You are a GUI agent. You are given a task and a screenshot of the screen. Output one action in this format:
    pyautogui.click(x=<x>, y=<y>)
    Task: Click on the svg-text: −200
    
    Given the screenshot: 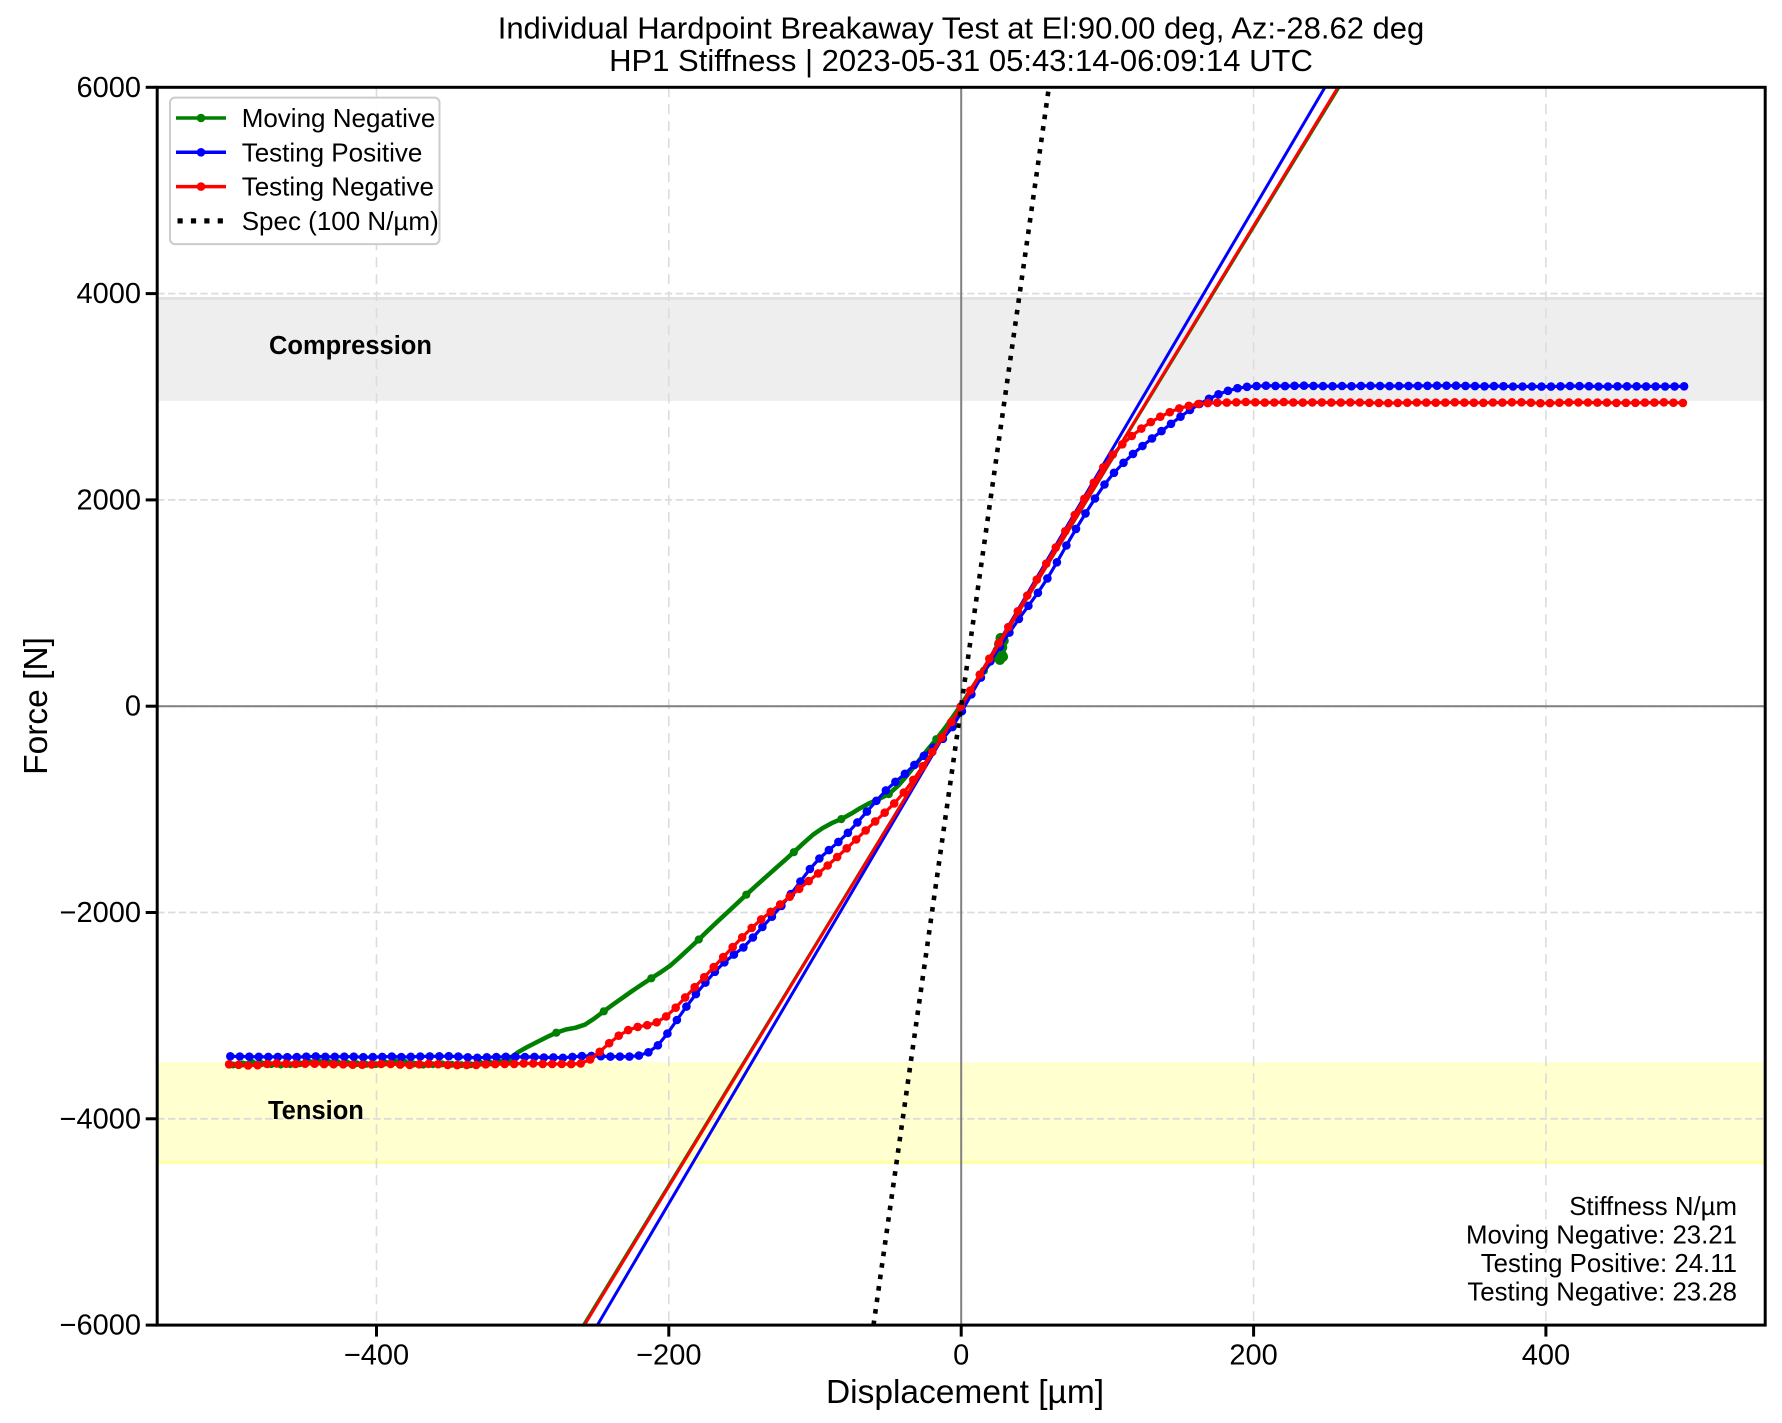 What is the action you would take?
    pyautogui.click(x=668, y=1356)
    